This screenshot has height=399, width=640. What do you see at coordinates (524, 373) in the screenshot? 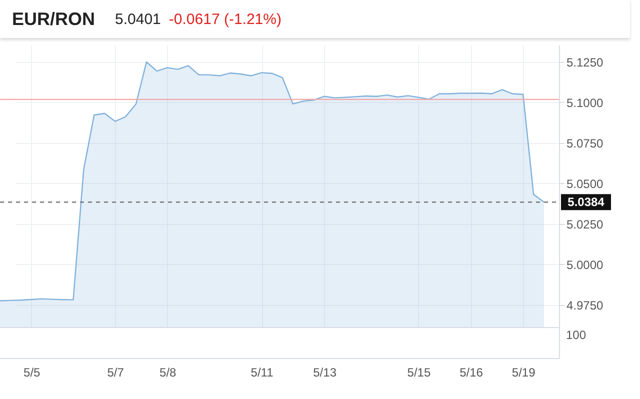
I see `x-tick-label: 5/19` at bounding box center [524, 373].